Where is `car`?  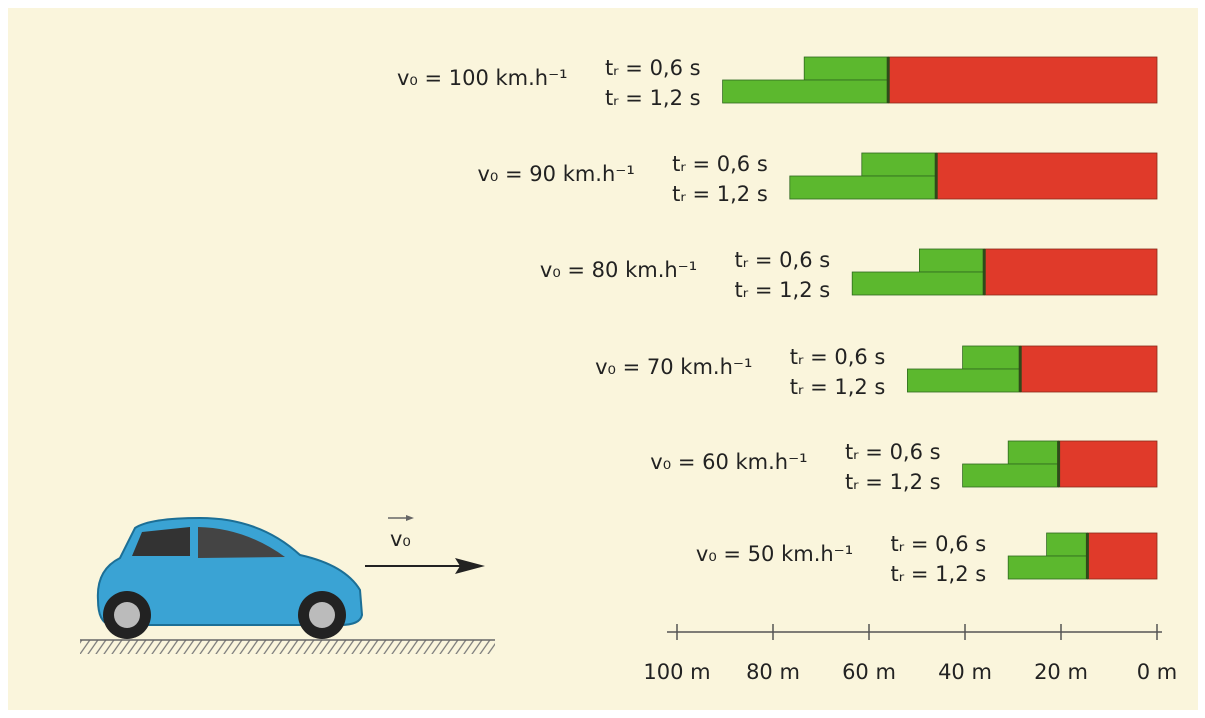 car is located at coordinates (287, 585).